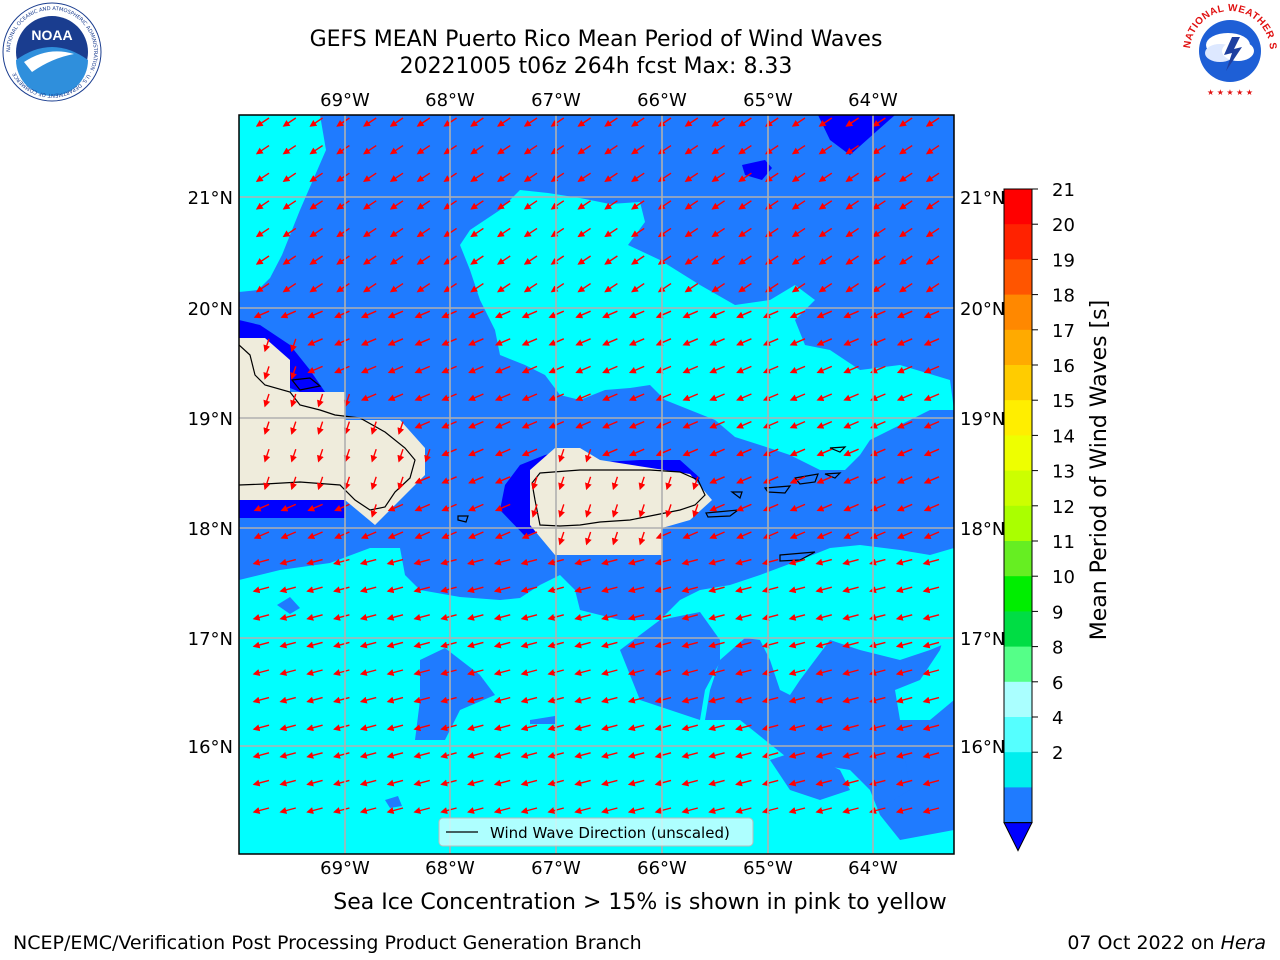  Describe the element at coordinates (596, 66) in the screenshot. I see `chart-subtitle: 20221005 t06z 264h fcst Max: 8.33` at that location.